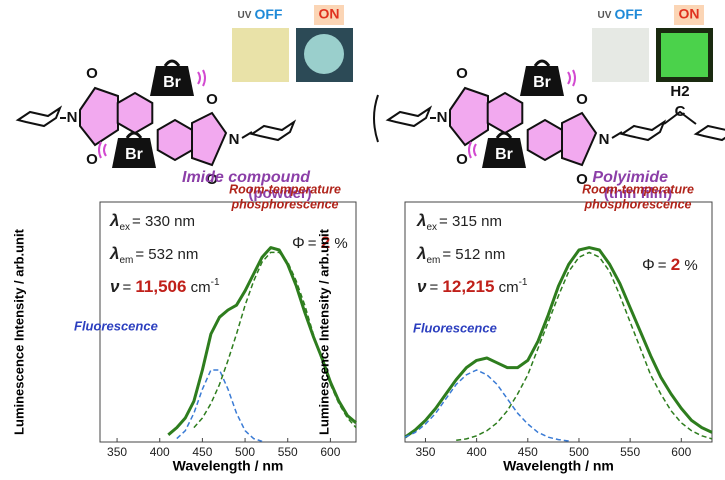 The height and width of the screenshot is (480, 725). Describe the element at coordinates (433, 260) in the screenshot. I see `text-part: em` at that location.